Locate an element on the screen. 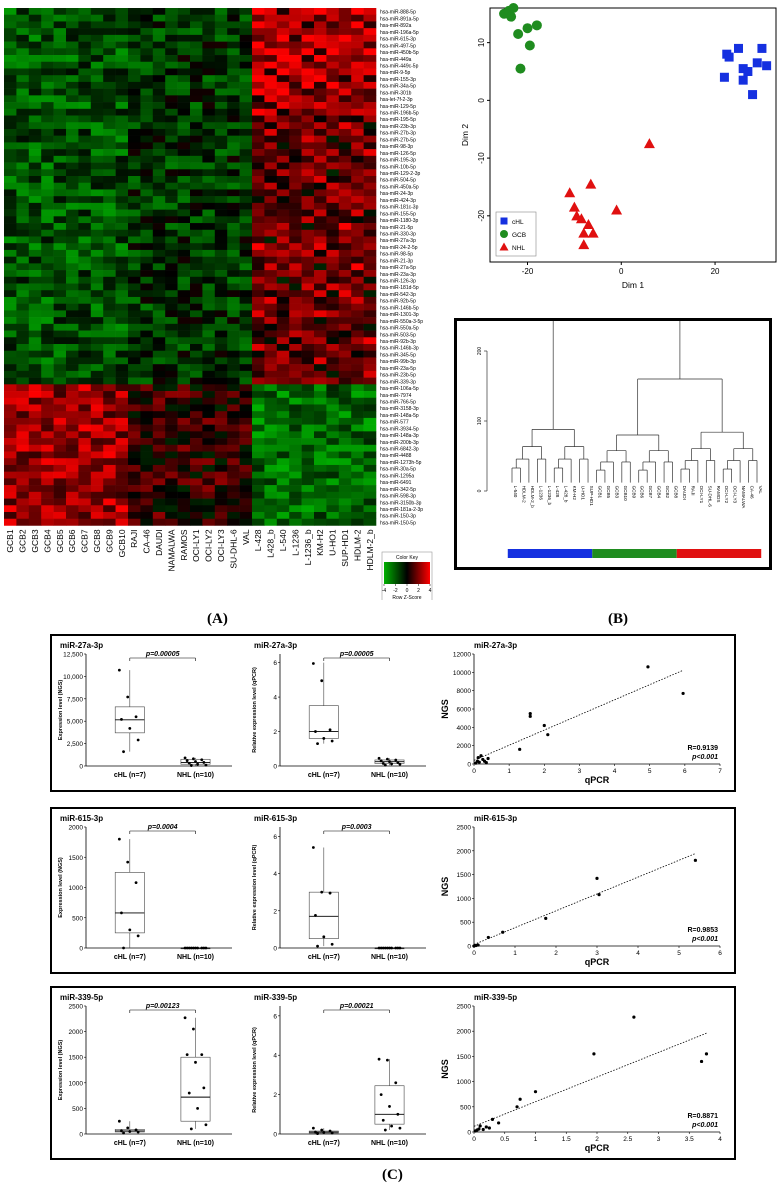 The width and height of the screenshot is (778, 1194). dendrogram-leaf-label: GCB3 is located at coordinates (616, 492).